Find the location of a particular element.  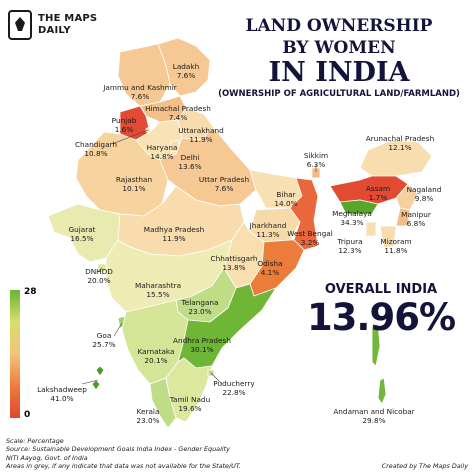

region-manipur is located at coordinates (403, 217).